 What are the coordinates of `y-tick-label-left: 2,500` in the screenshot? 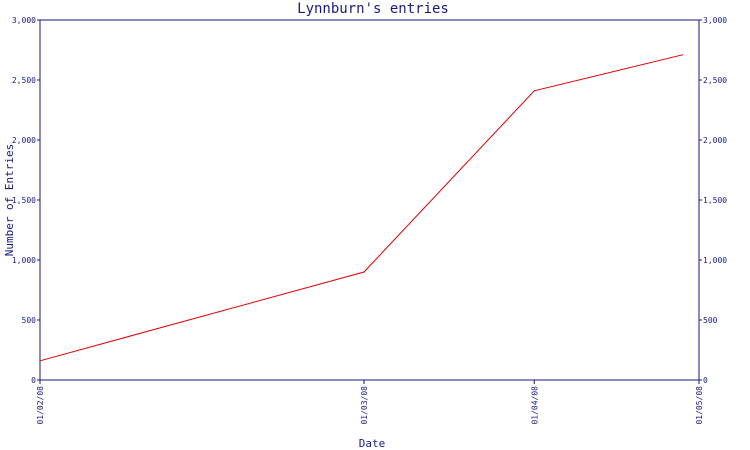 It's located at (24, 80).